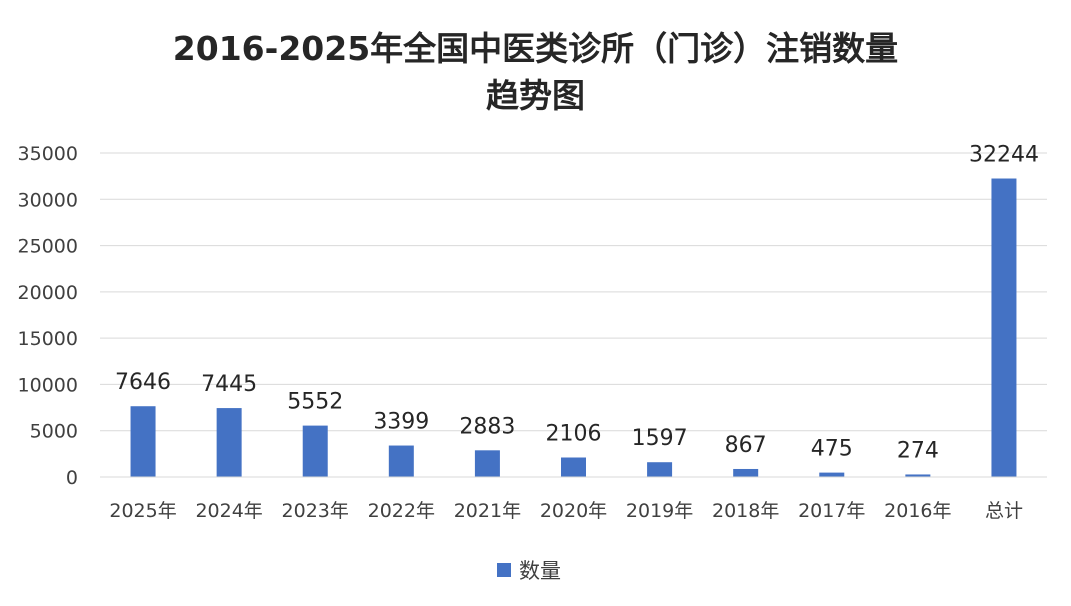 This screenshot has width=1071, height=606. Describe the element at coordinates (1004, 155) in the screenshot. I see `data-label: 32244` at that location.